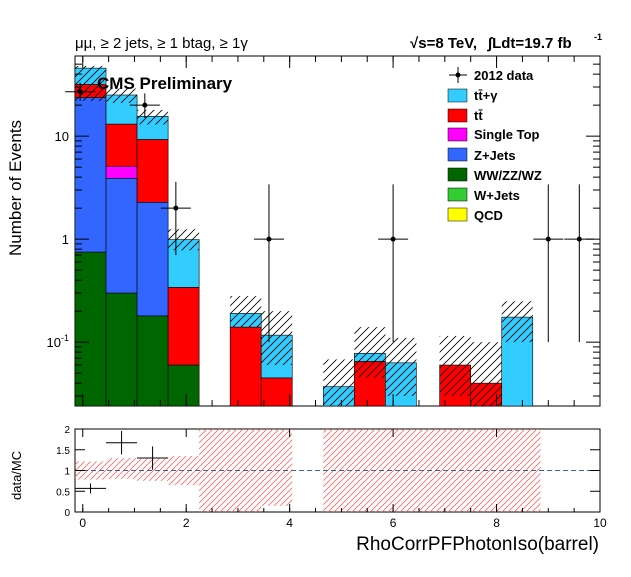 The width and height of the screenshot is (631, 577). I want to click on ratio-y-tick-label-0: 0, so click(67, 513).